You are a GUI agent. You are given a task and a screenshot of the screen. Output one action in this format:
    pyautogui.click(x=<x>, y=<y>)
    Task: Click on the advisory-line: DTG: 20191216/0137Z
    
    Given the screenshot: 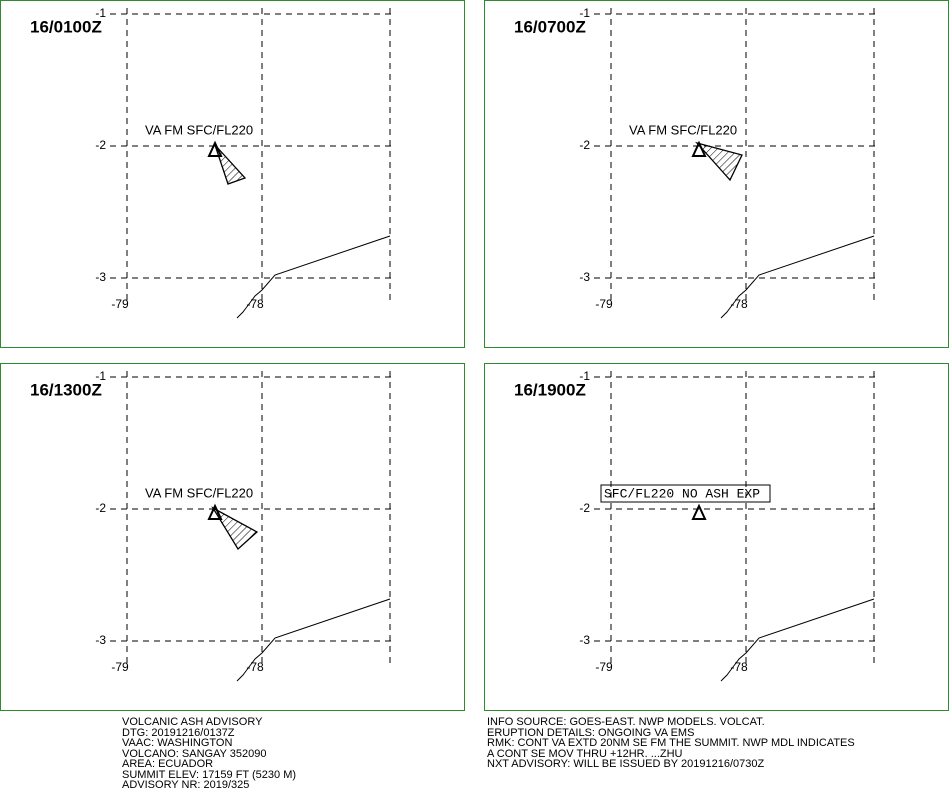 What is the action you would take?
    pyautogui.click(x=178, y=732)
    